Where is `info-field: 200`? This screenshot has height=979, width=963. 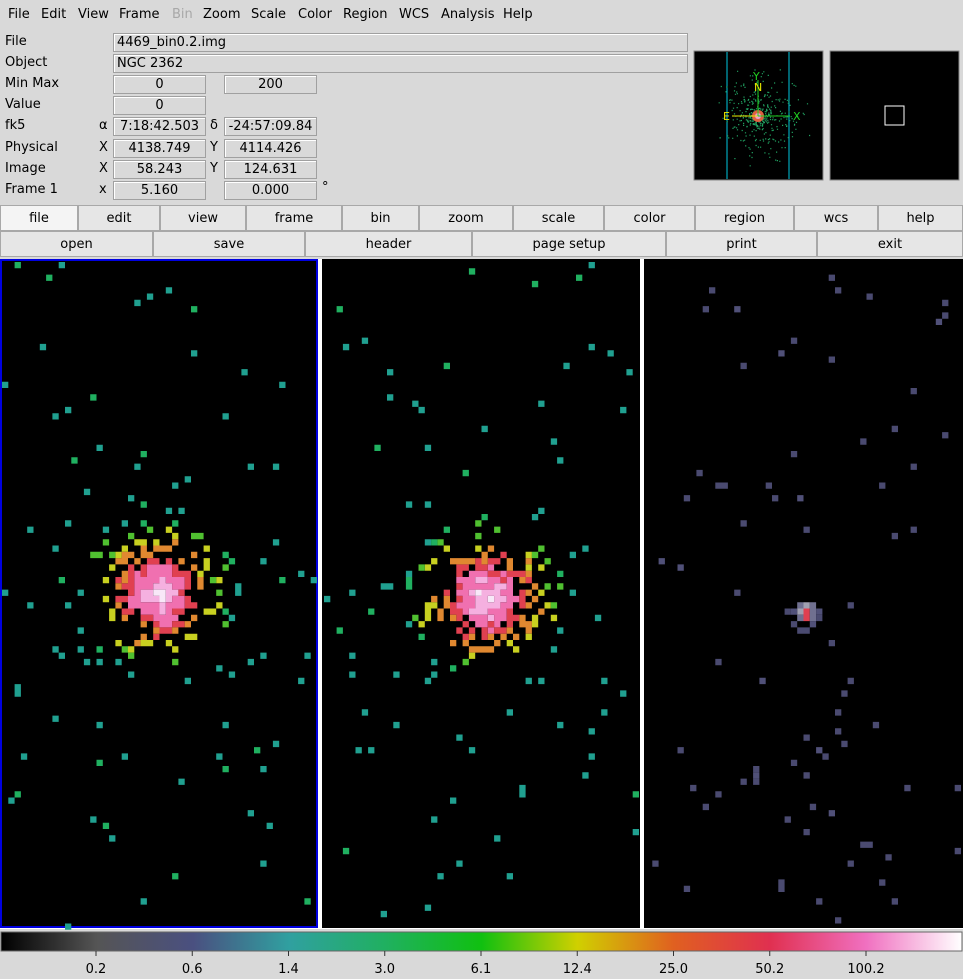
info-field: 200 is located at coordinates (270, 84).